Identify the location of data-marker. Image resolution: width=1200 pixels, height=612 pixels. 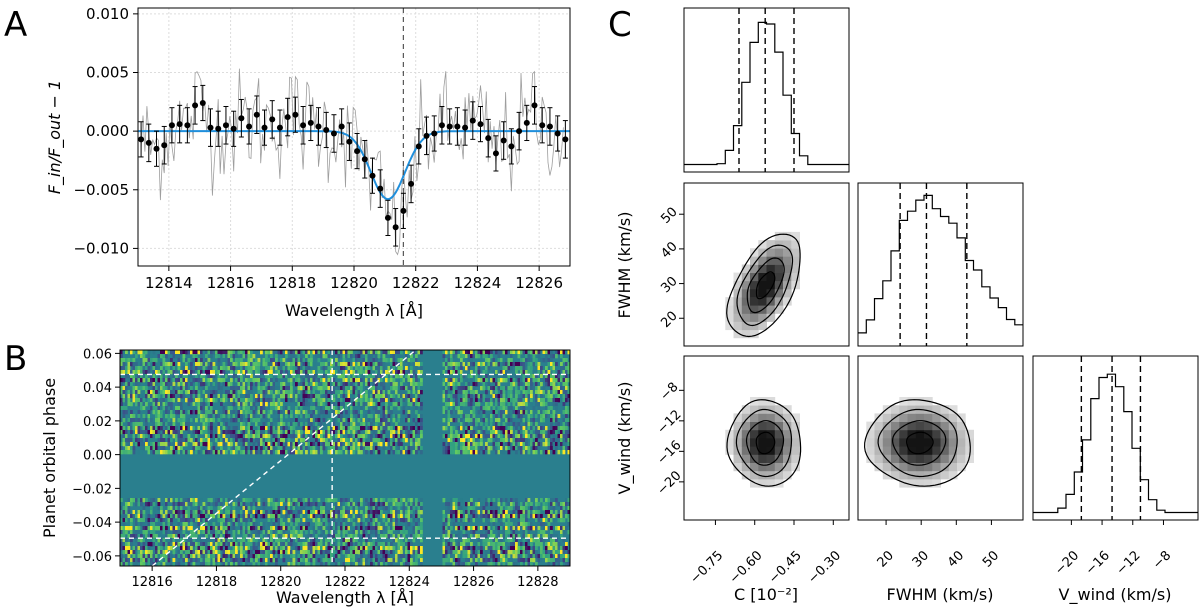
(341, 126).